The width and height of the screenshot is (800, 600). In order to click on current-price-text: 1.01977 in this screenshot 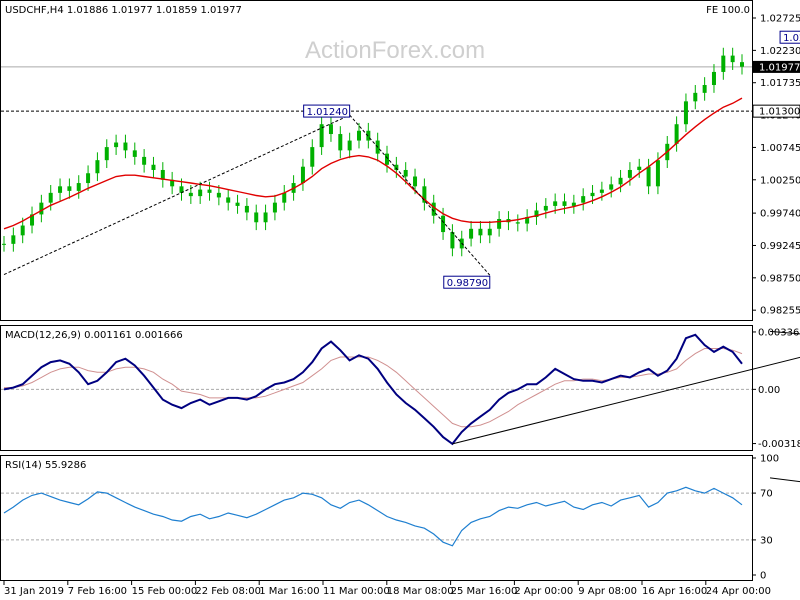, I will do `click(779, 67)`.